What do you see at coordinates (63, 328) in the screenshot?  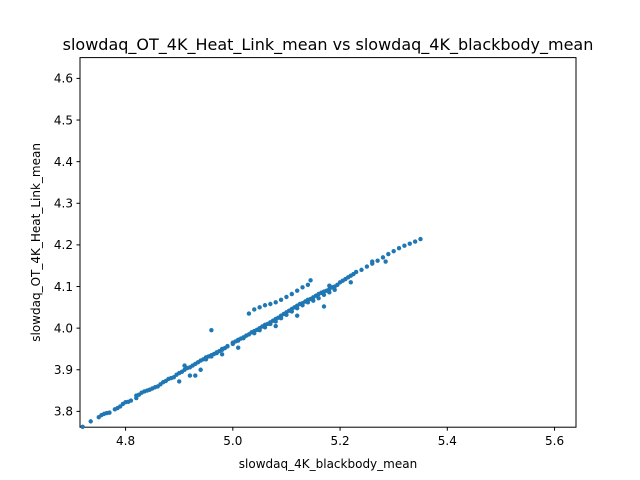 I see `y-tick-label: 4.0` at bounding box center [63, 328].